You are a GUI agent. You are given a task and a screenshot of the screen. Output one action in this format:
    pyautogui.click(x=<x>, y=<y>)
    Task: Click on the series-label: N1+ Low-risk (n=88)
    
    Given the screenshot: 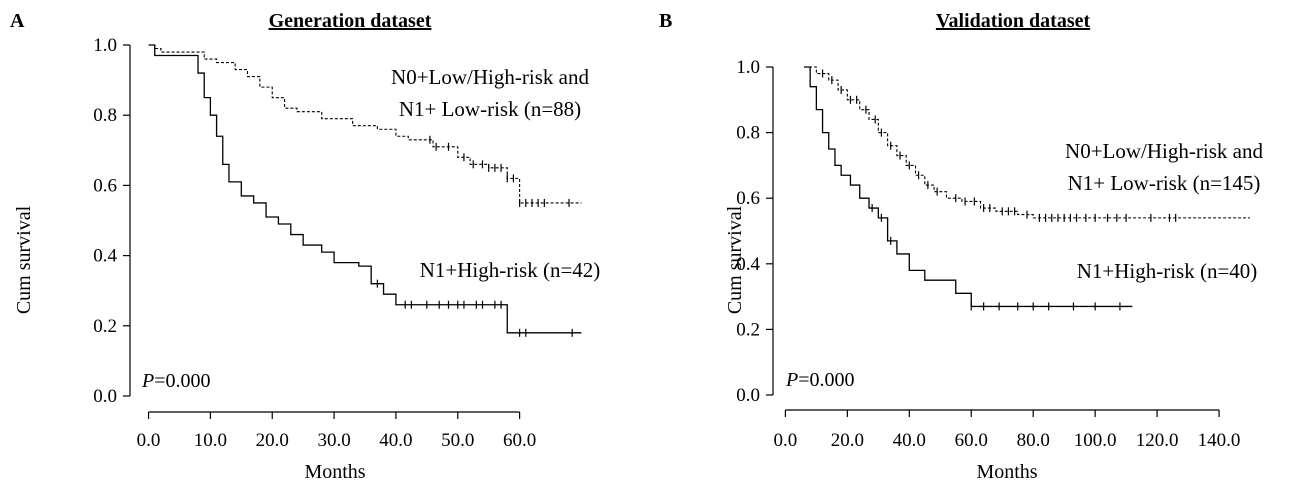 What is the action you would take?
    pyautogui.click(x=490, y=109)
    